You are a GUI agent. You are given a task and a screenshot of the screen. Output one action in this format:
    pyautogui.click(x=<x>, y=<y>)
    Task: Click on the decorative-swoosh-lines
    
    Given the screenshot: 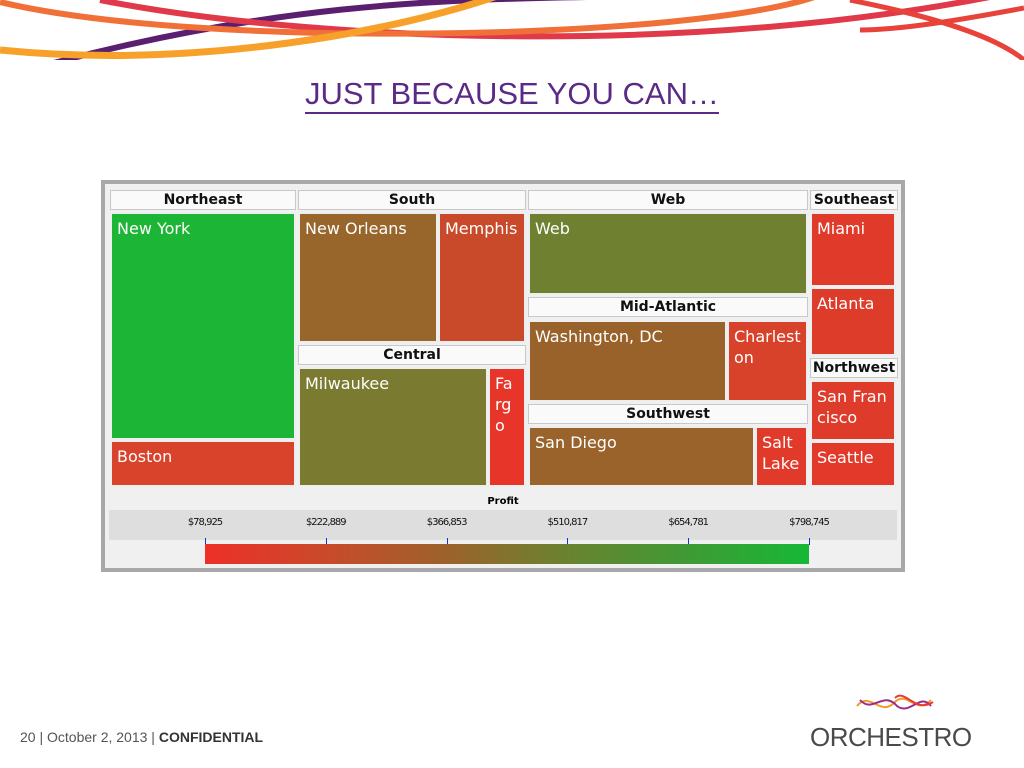 What is the action you would take?
    pyautogui.click(x=512, y=30)
    